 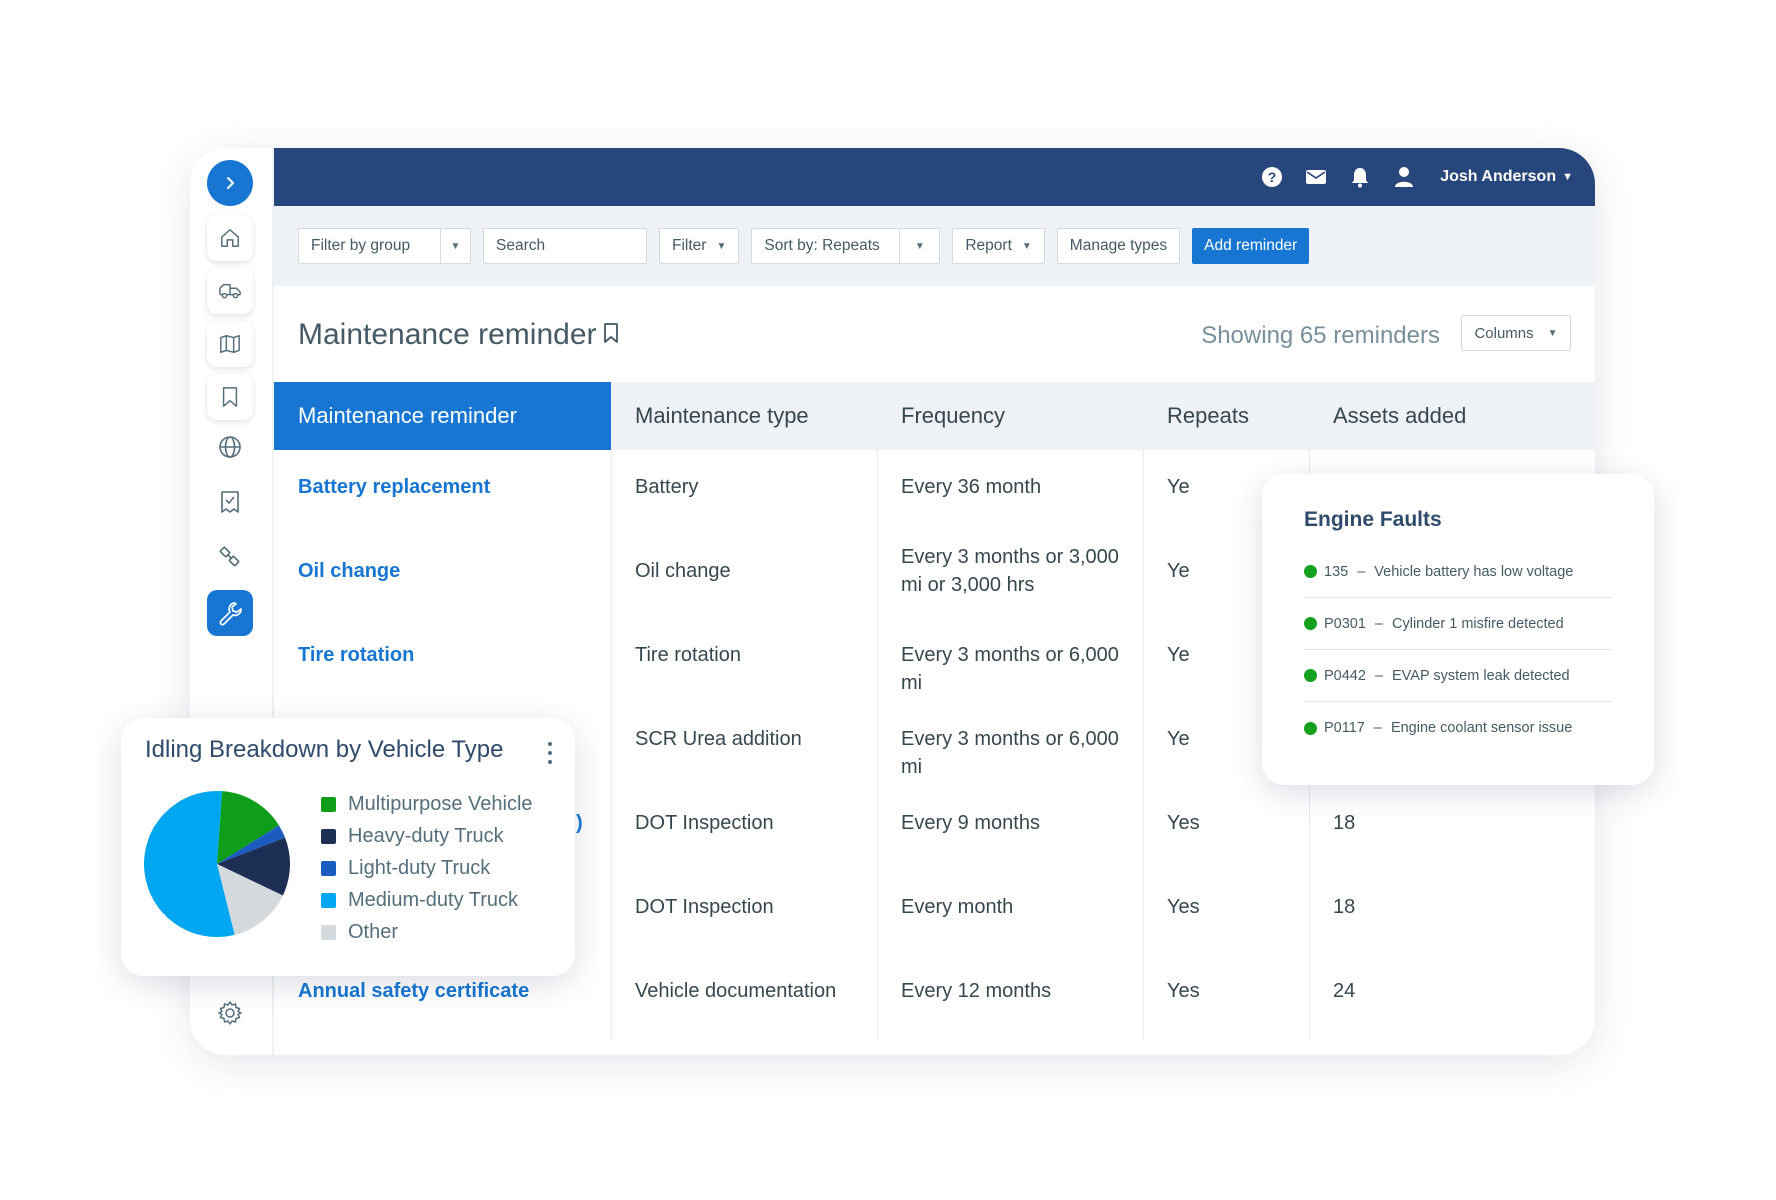 What do you see at coordinates (1481, 728) in the screenshot?
I see `fault-text: Engine coolant sensor issue` at bounding box center [1481, 728].